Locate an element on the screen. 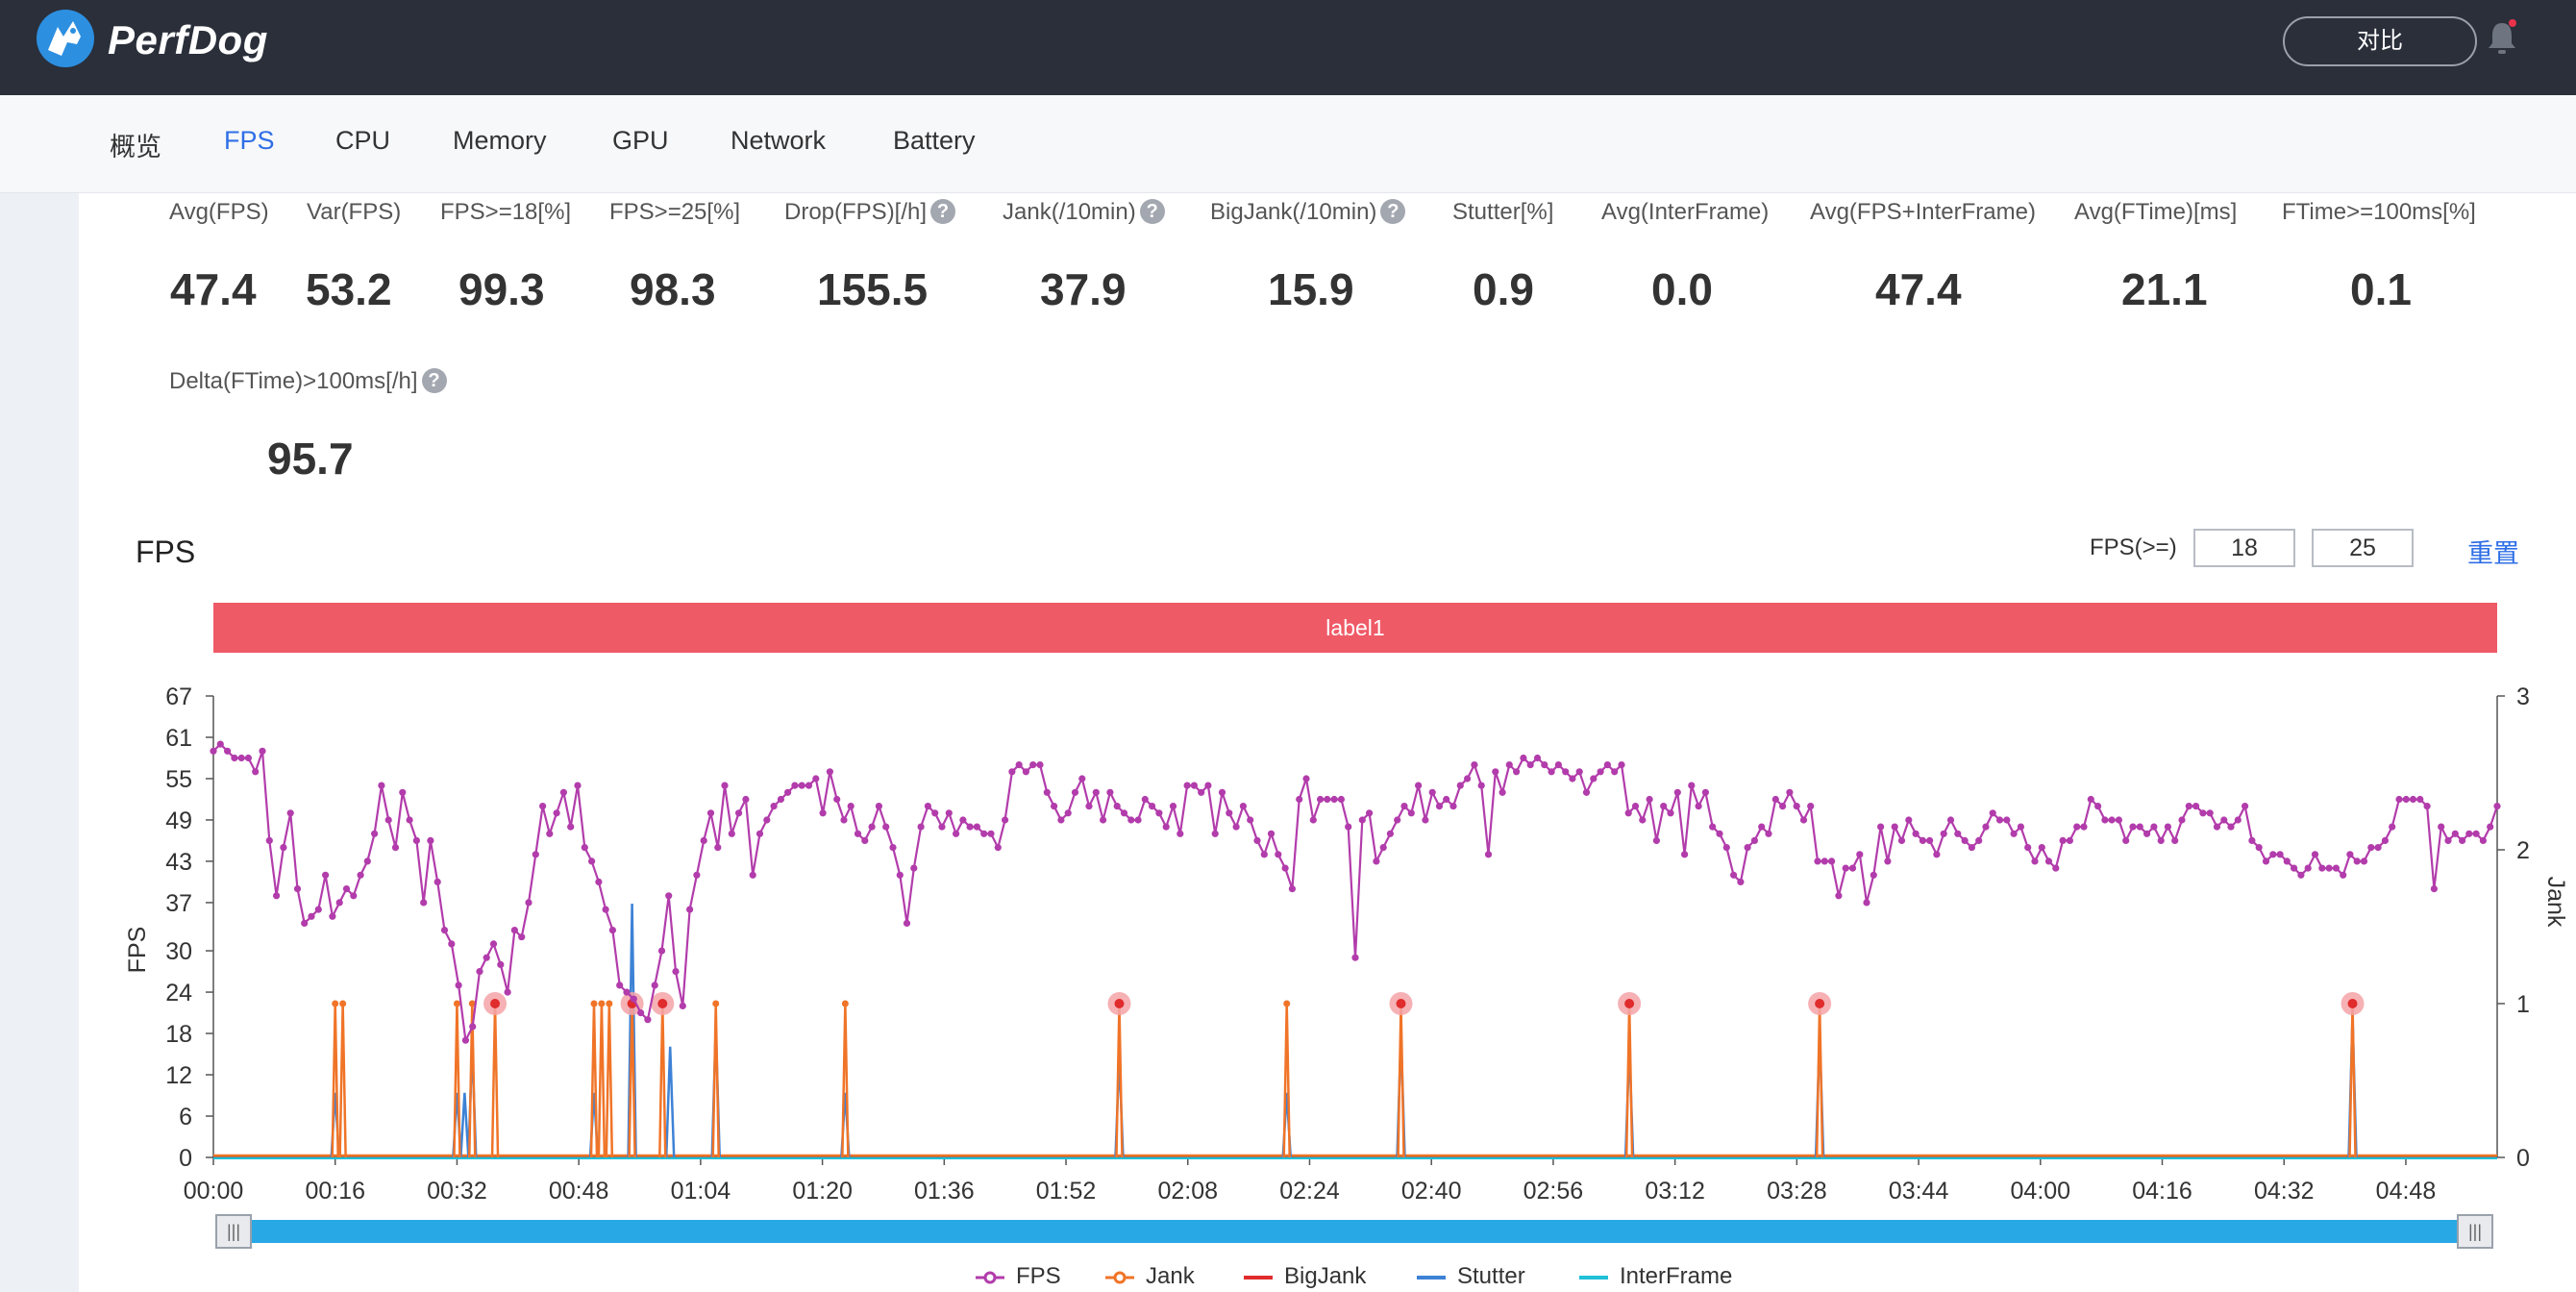  legend-item-bigjank: BigJank is located at coordinates (1304, 1277).